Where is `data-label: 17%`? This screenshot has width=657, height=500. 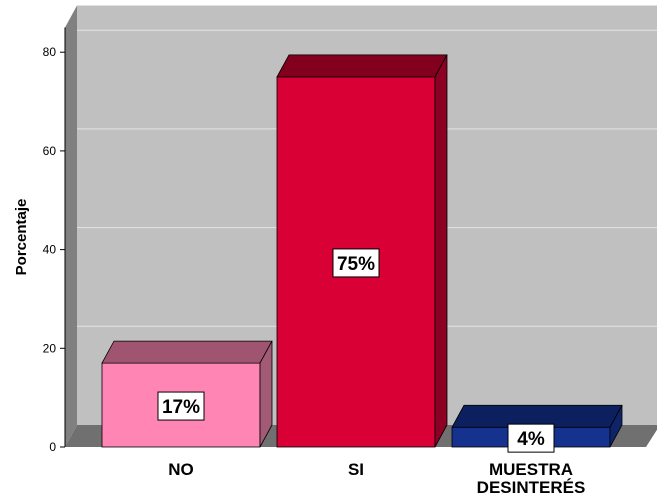
data-label: 17% is located at coordinates (181, 406).